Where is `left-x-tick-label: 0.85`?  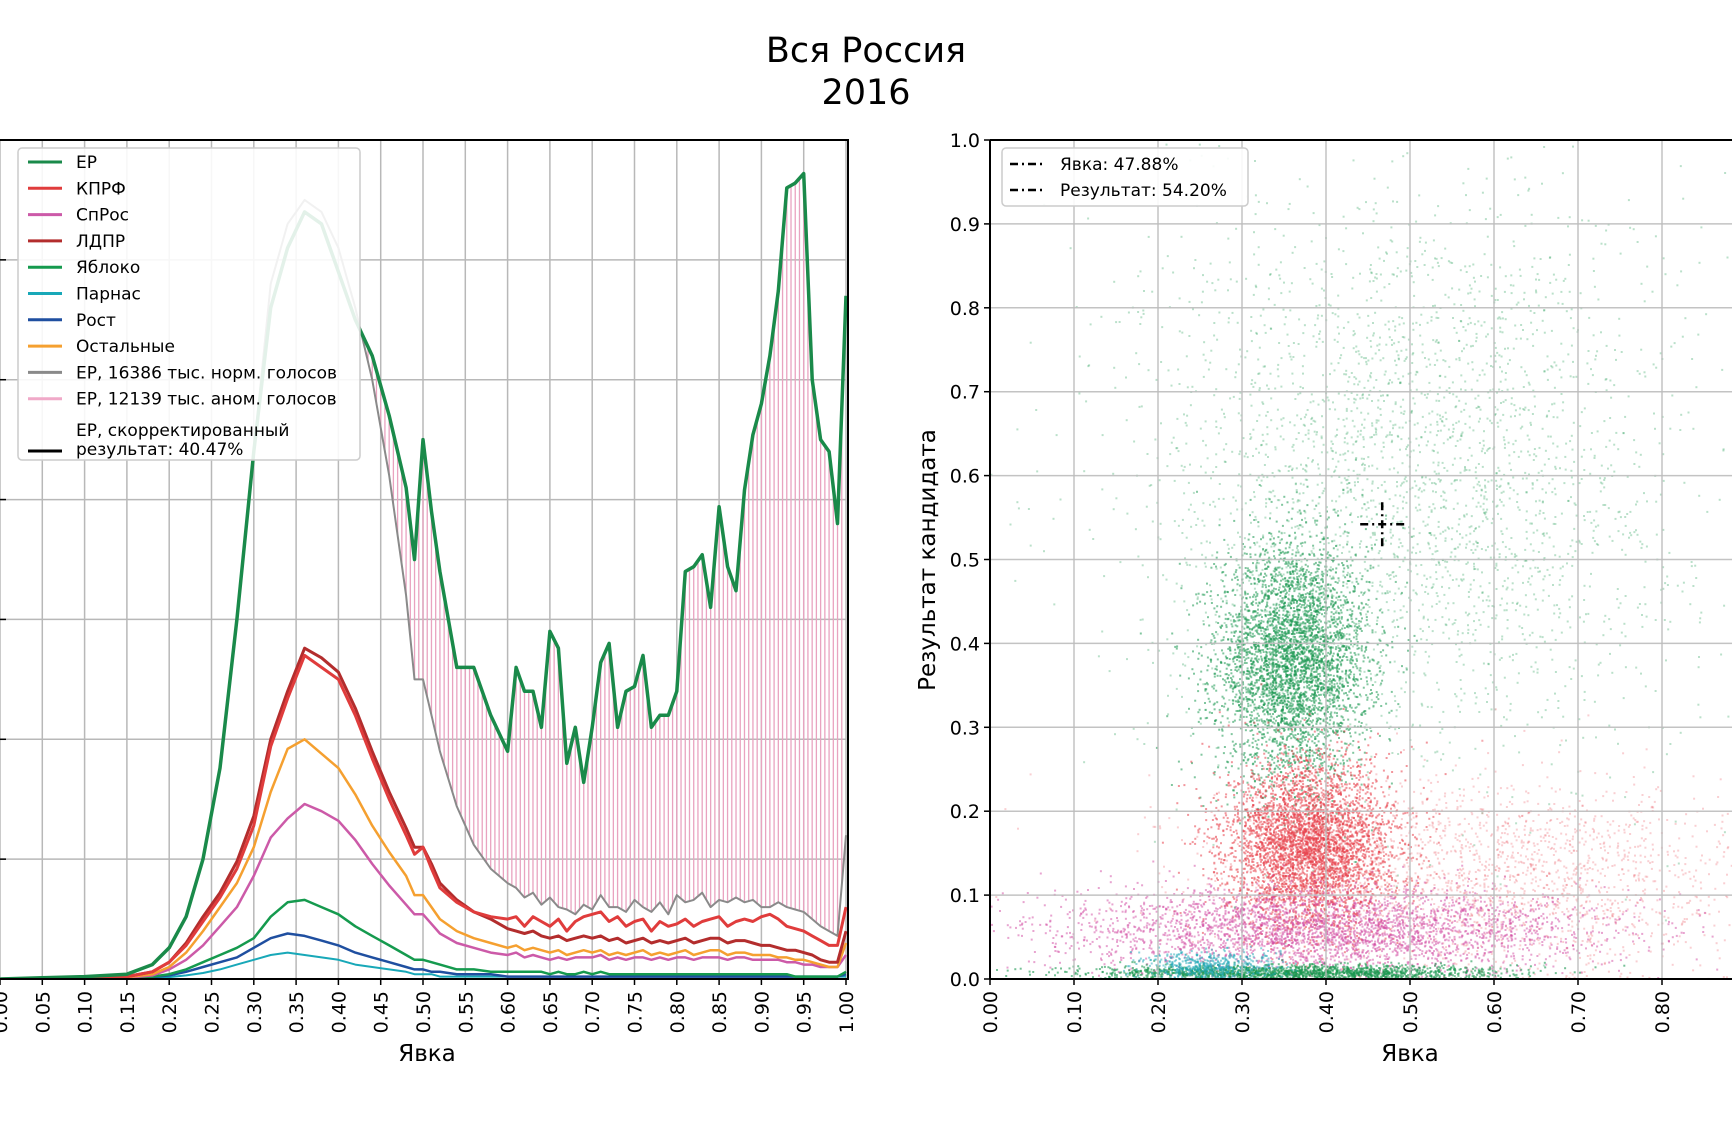
left-x-tick-label: 0.85 is located at coordinates (720, 1012).